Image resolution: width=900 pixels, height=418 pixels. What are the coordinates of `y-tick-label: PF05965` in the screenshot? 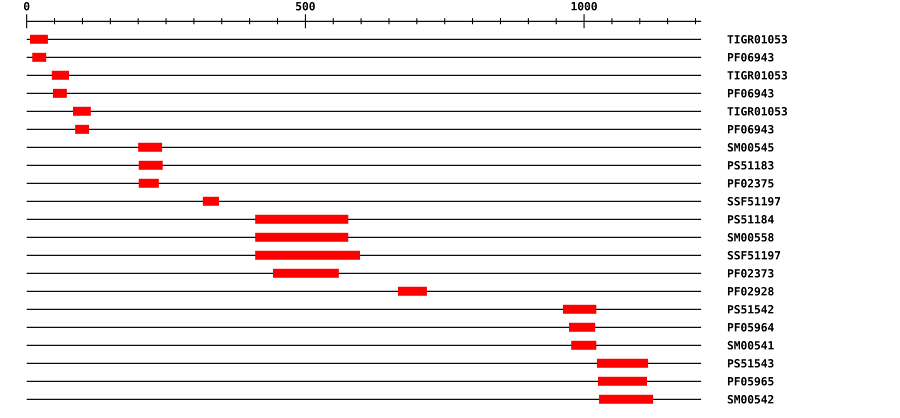 It's located at (751, 381).